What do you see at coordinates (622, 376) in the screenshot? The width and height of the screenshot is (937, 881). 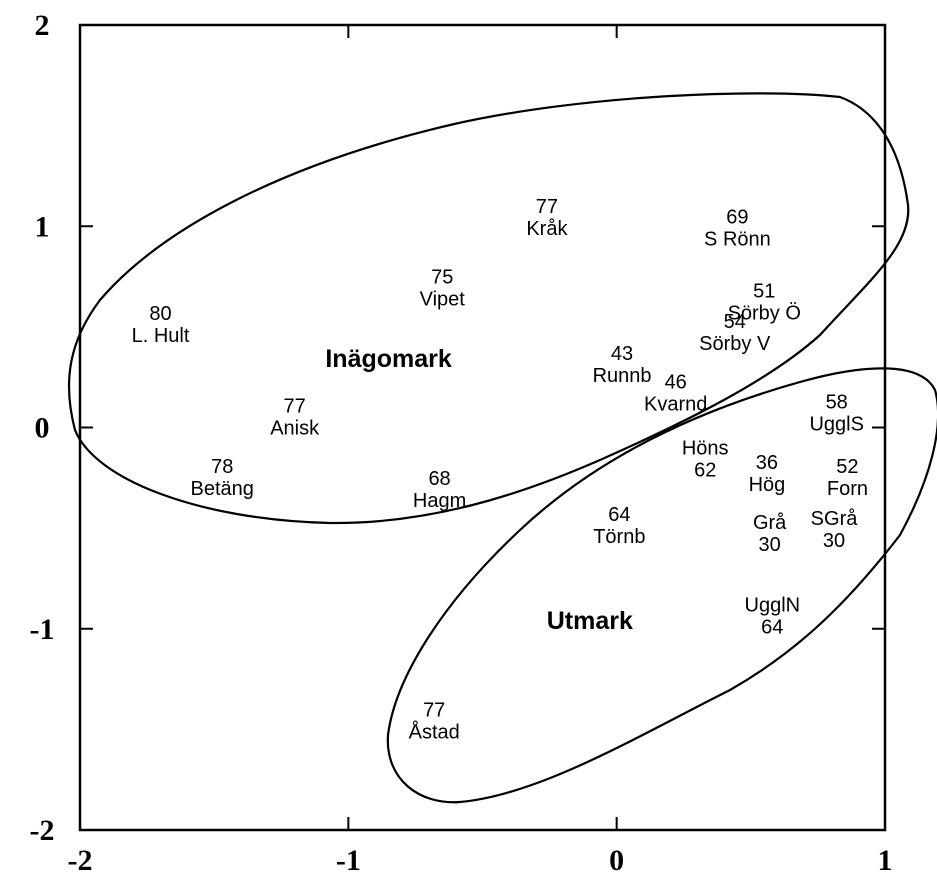 I see `point-name: Runnb` at bounding box center [622, 376].